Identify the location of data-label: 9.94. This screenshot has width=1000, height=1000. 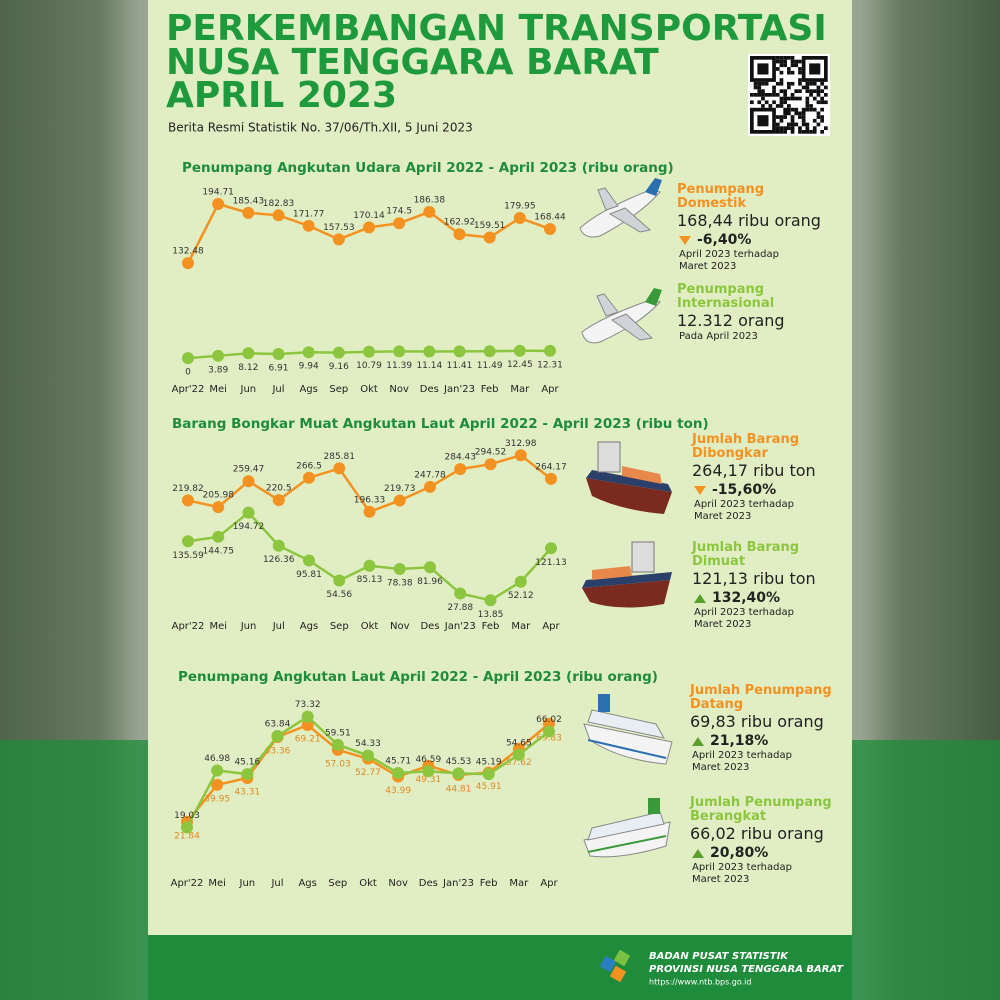
(309, 367).